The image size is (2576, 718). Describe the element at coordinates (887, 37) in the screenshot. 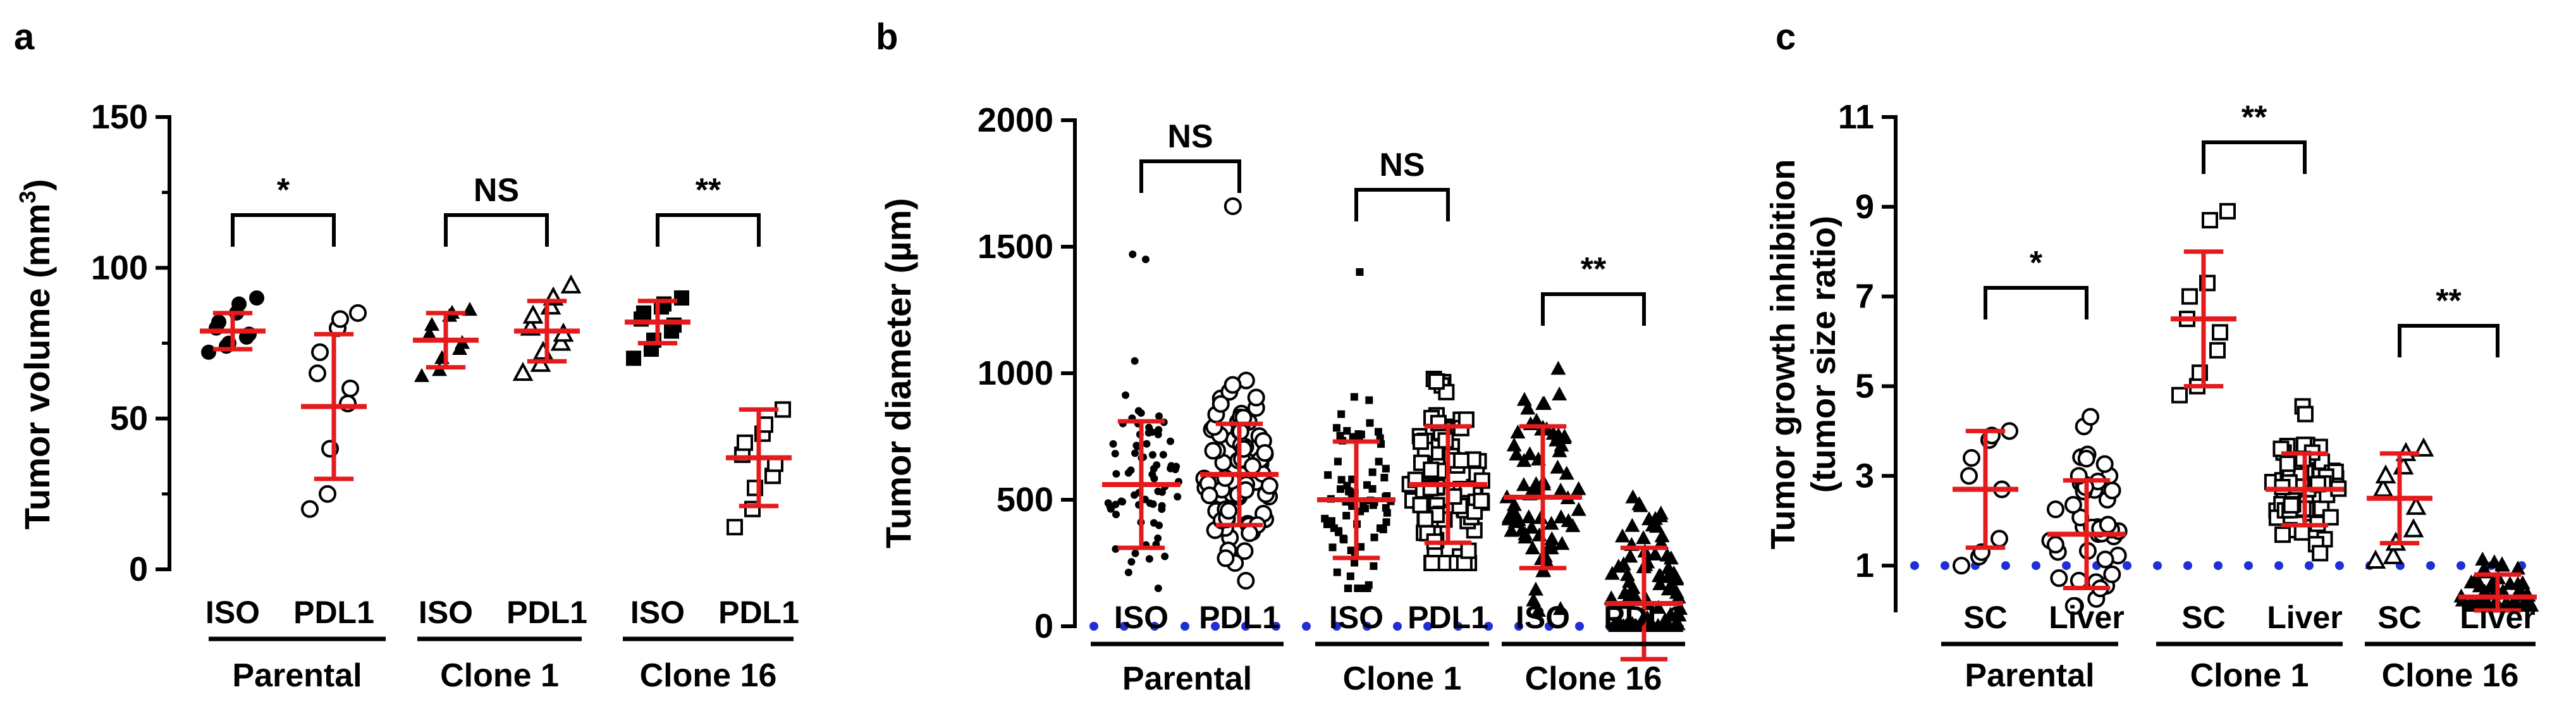

I see `panel-b-letter: b` at that location.